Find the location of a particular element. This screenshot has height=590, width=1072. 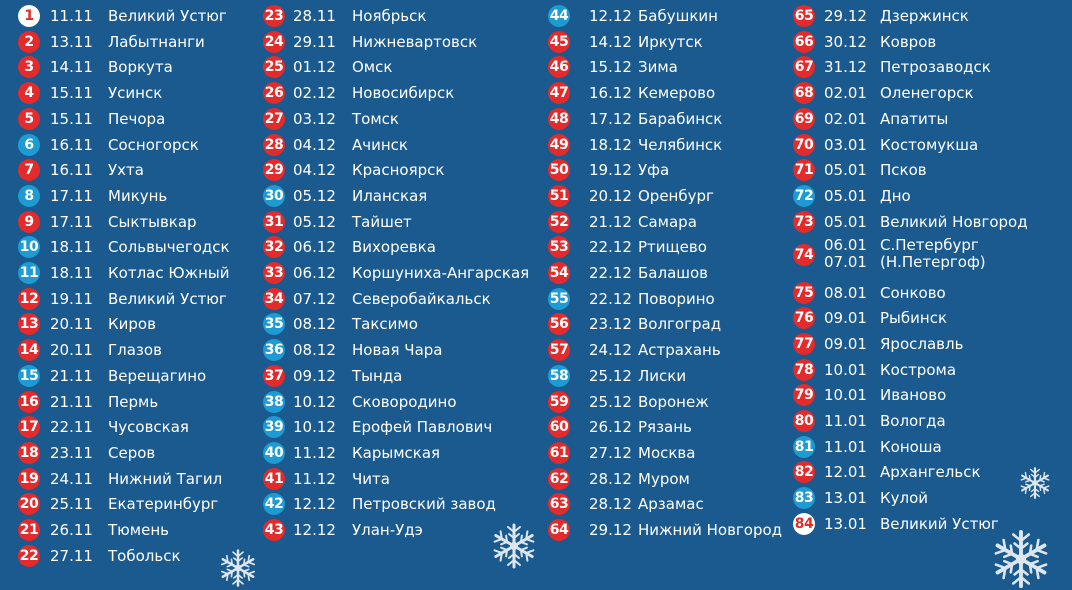

stop-city: Тобольск is located at coordinates (144, 555).